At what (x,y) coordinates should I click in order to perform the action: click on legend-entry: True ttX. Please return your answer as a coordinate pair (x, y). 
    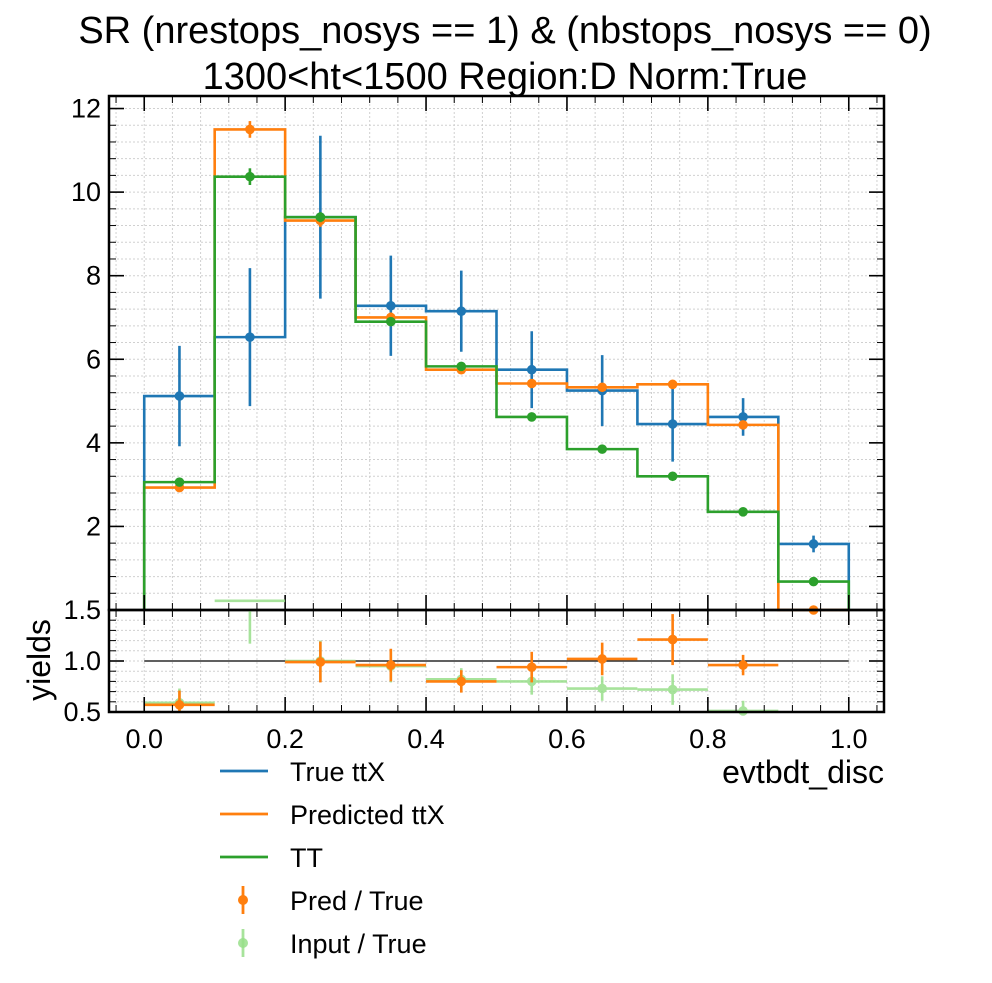
    Looking at the image, I should click on (302, 772).